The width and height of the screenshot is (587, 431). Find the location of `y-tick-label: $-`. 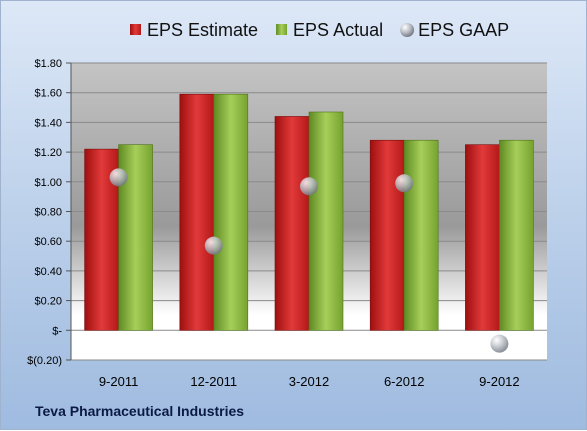

y-tick-label: $- is located at coordinates (57, 331).